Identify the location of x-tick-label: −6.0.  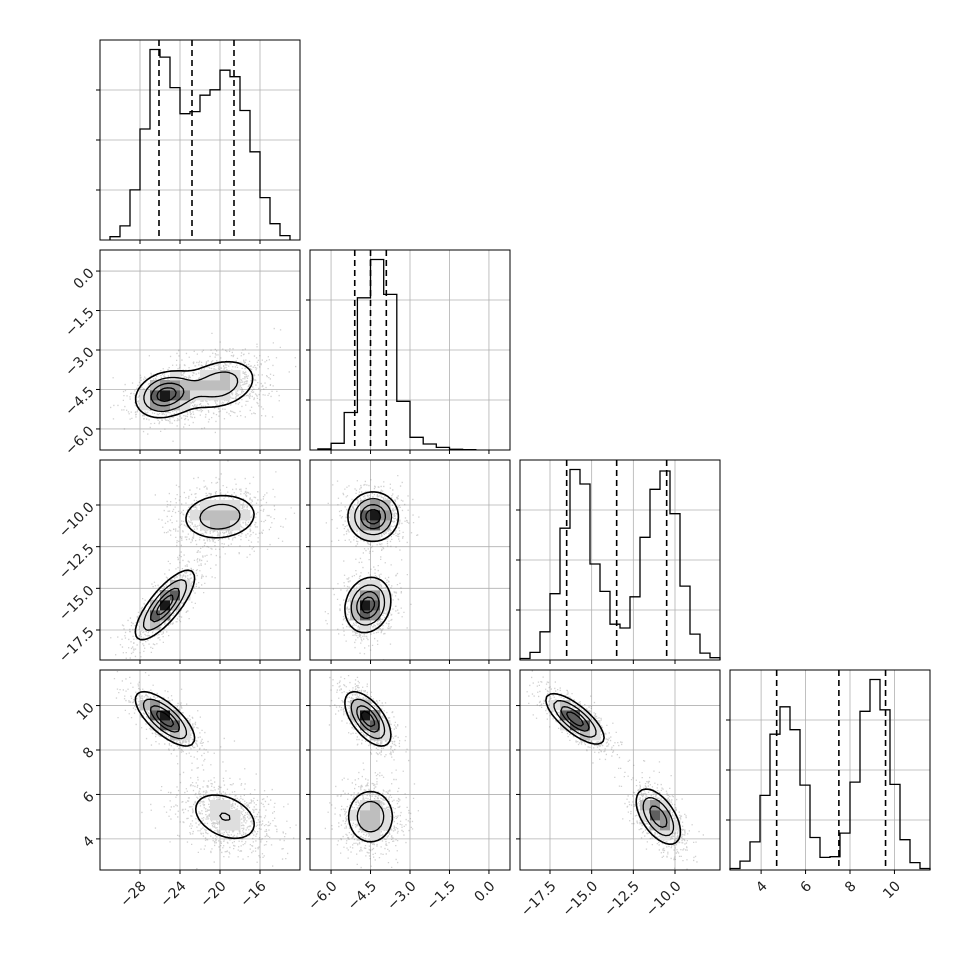
(322, 895).